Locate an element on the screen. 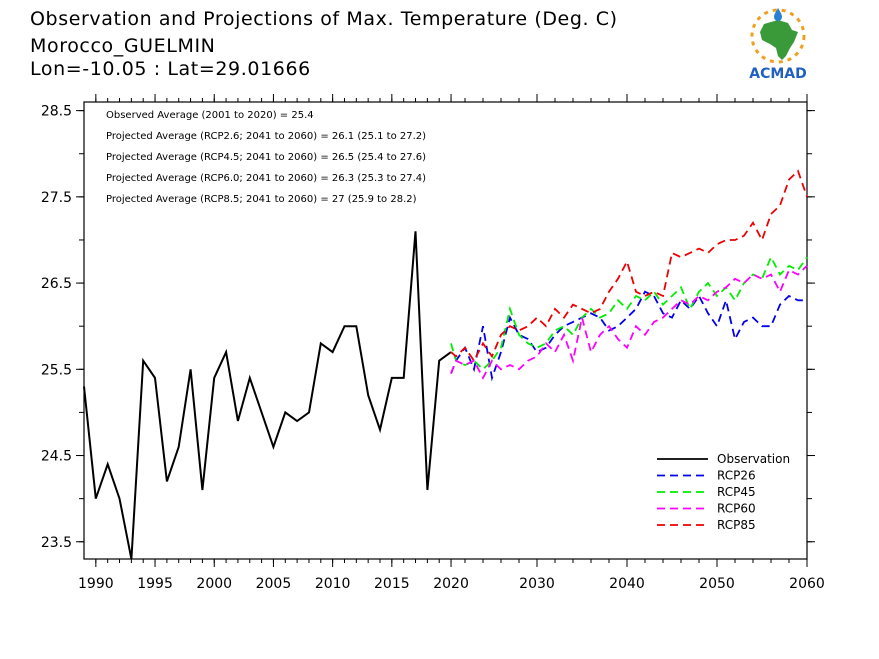 This screenshot has width=879, height=659. sun-rays-icon is located at coordinates (778, 36).